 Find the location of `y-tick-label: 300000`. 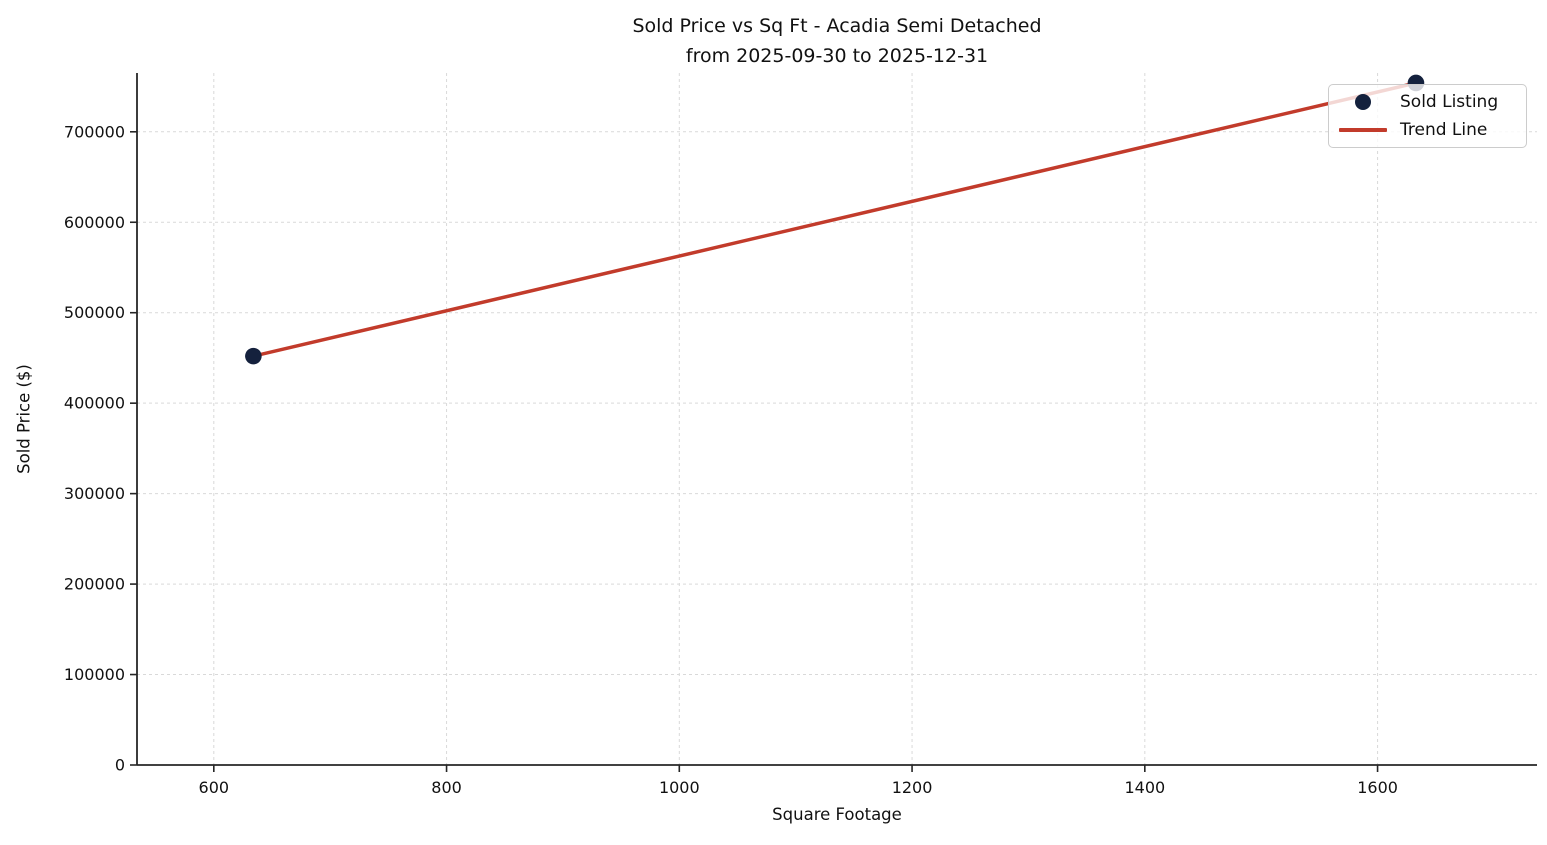

y-tick-label: 300000 is located at coordinates (94, 493).